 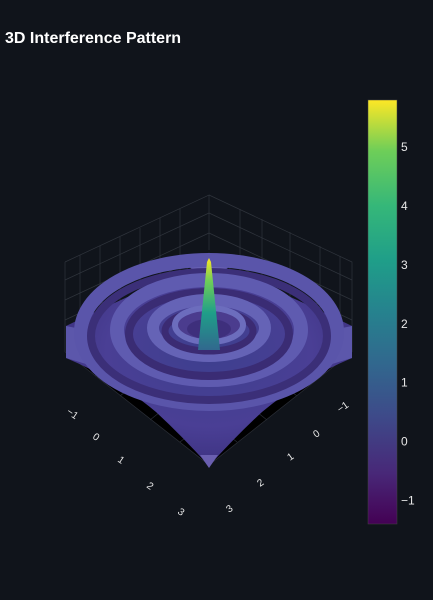 What do you see at coordinates (343, 408) in the screenshot?
I see `y-tick: −1` at bounding box center [343, 408].